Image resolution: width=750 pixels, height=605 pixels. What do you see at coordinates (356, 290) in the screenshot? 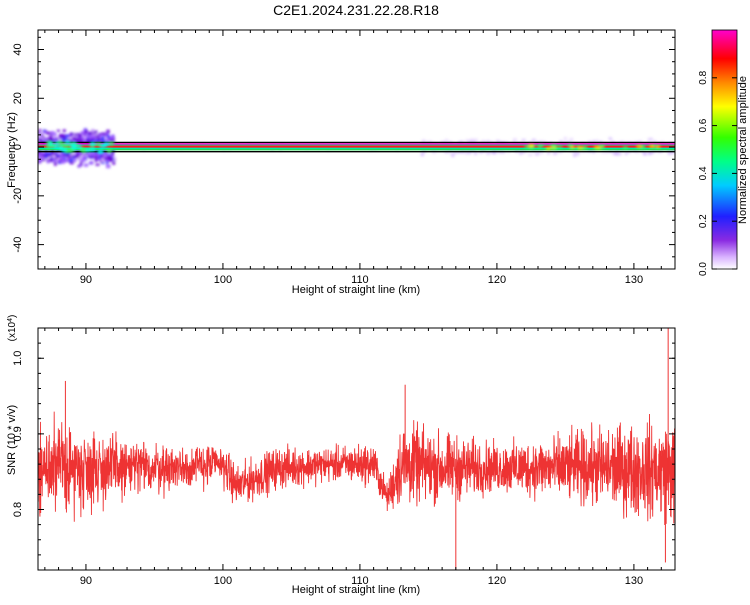
I see `spectrogram-x-axis-label: Height of straight line (km)` at bounding box center [356, 290].